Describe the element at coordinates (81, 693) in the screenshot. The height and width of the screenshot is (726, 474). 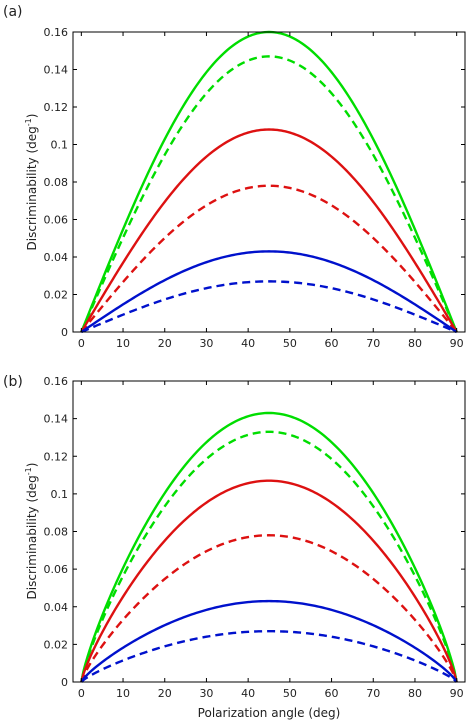
I see `x-tick-label-b: 0` at that location.